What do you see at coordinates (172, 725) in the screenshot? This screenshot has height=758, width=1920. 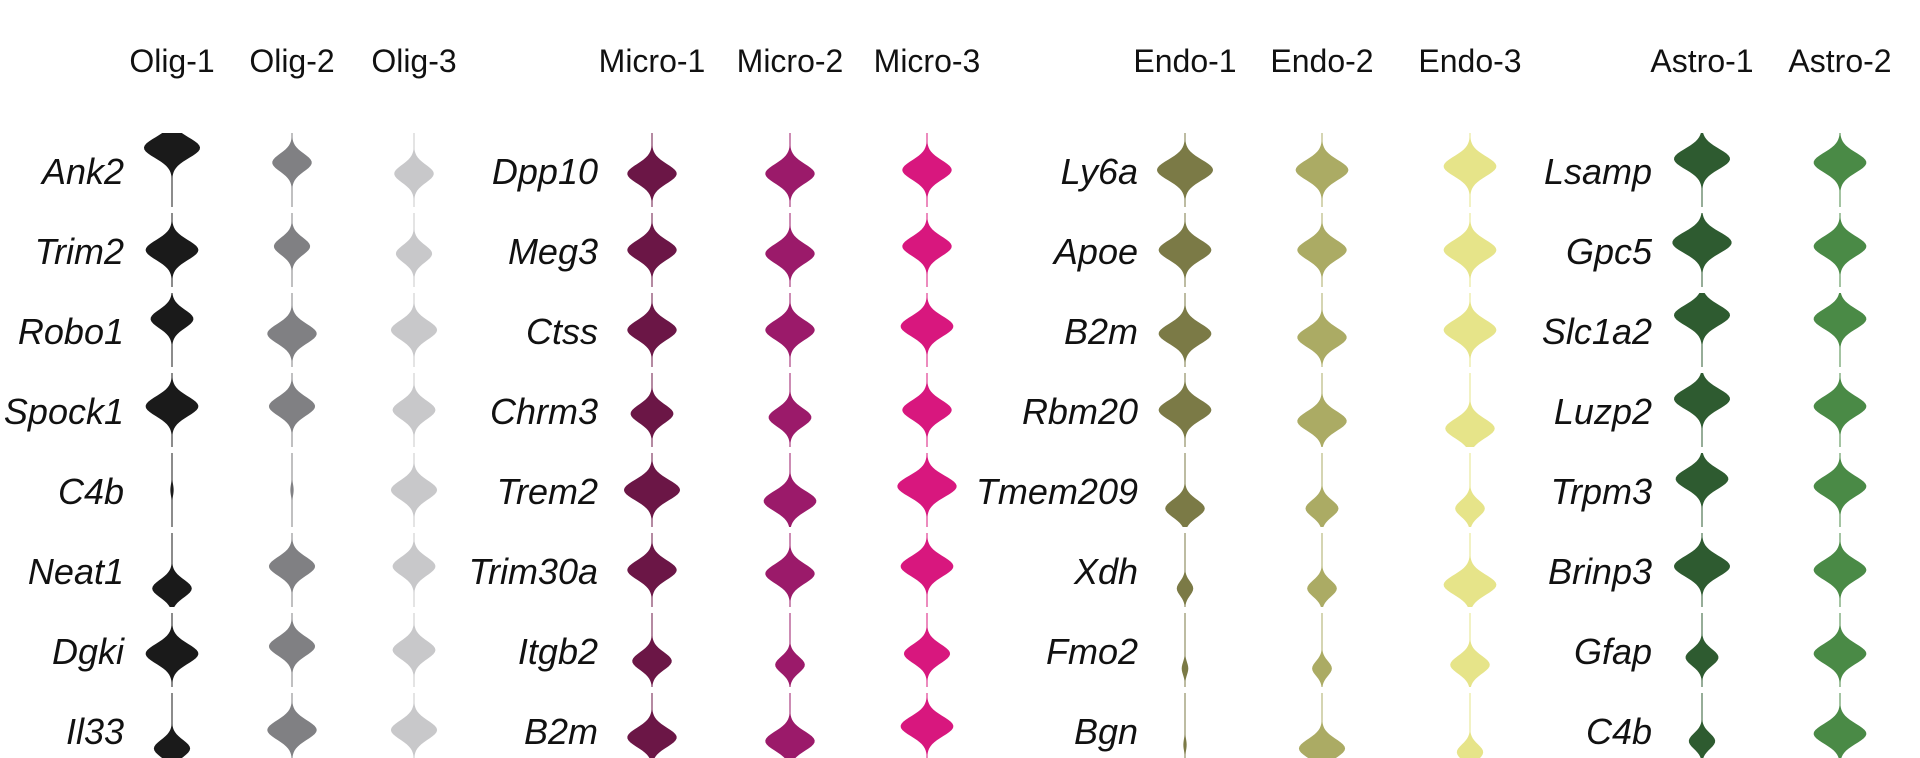 I see `violin-olig-1-il33` at bounding box center [172, 725].